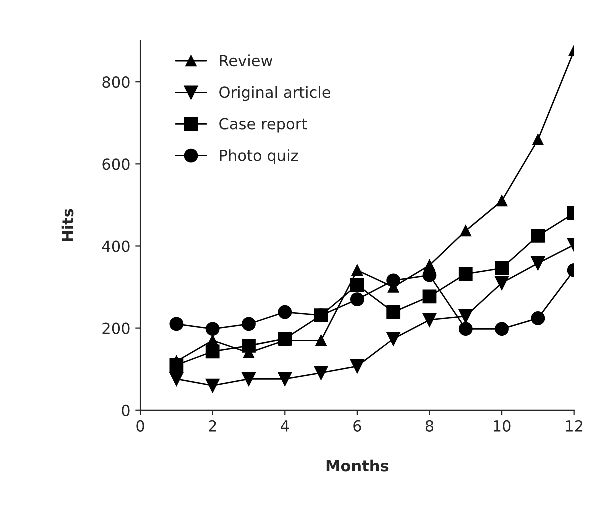 The height and width of the screenshot is (513, 611). What do you see at coordinates (212, 426) in the screenshot?
I see `x-tick-label: 2` at bounding box center [212, 426].